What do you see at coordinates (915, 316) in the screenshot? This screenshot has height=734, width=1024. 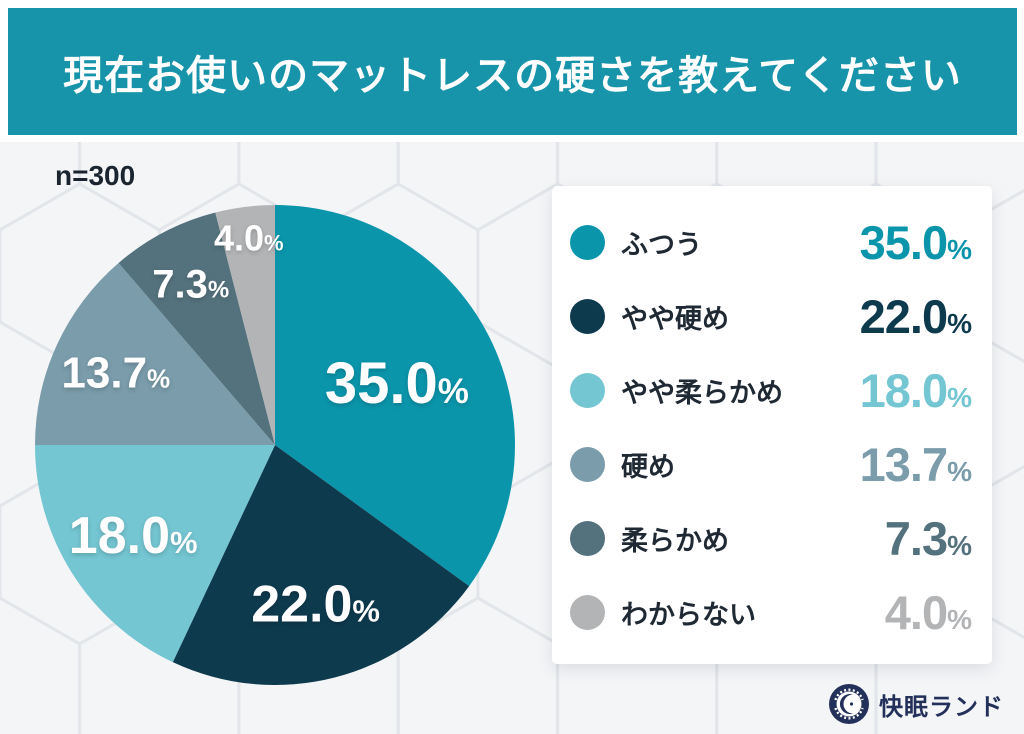 I see `legend-value-2: 22.0%` at bounding box center [915, 316].